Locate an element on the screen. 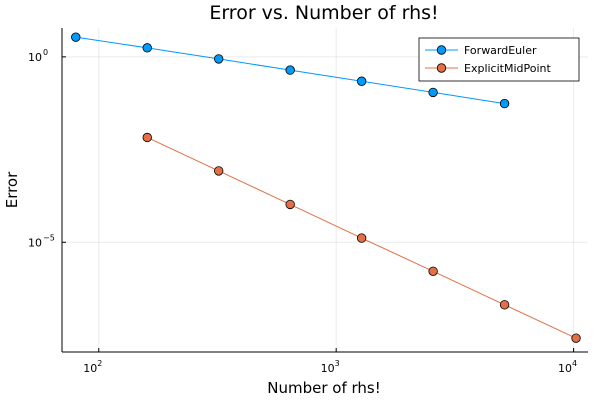 The height and width of the screenshot is (400, 600). x-tick-label: 10⁴ is located at coordinates (567, 367).